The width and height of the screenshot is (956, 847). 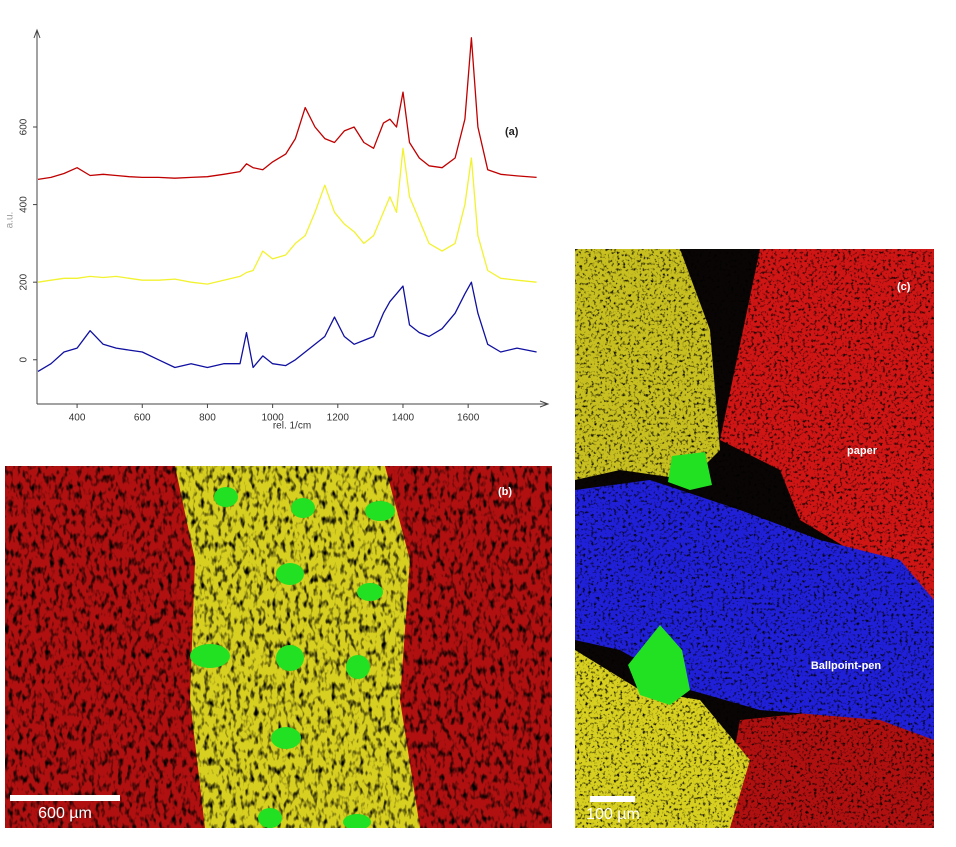 What do you see at coordinates (338, 418) in the screenshot?
I see `x-tick-label: 1200` at bounding box center [338, 418].